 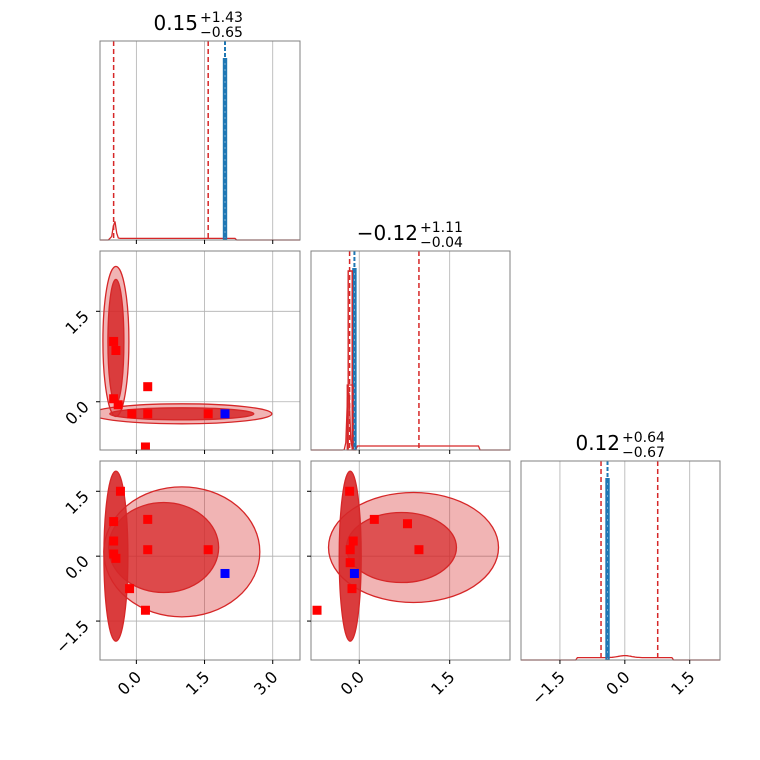 I want to click on panel-p2_p0, so click(x=198, y=562).